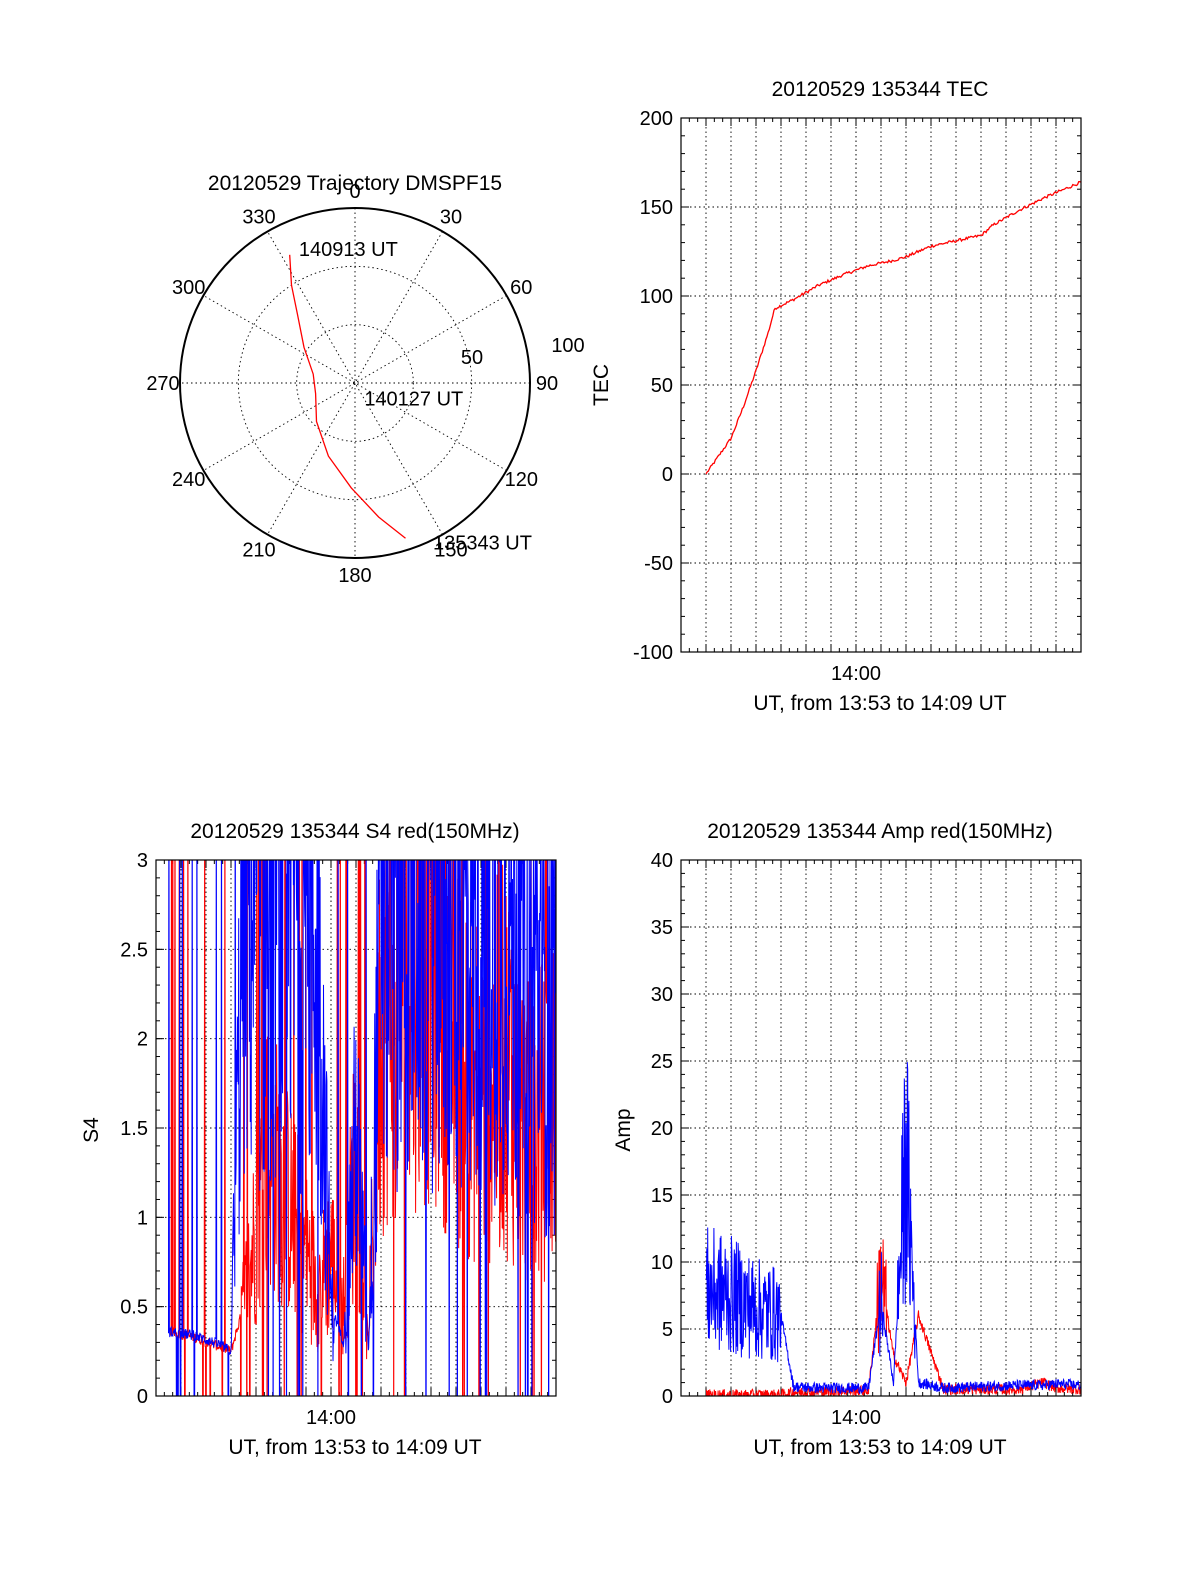 This screenshot has height=1575, width=1200. What do you see at coordinates (482, 544) in the screenshot?
I see `trajectory-time-label: 135343 UT` at bounding box center [482, 544].